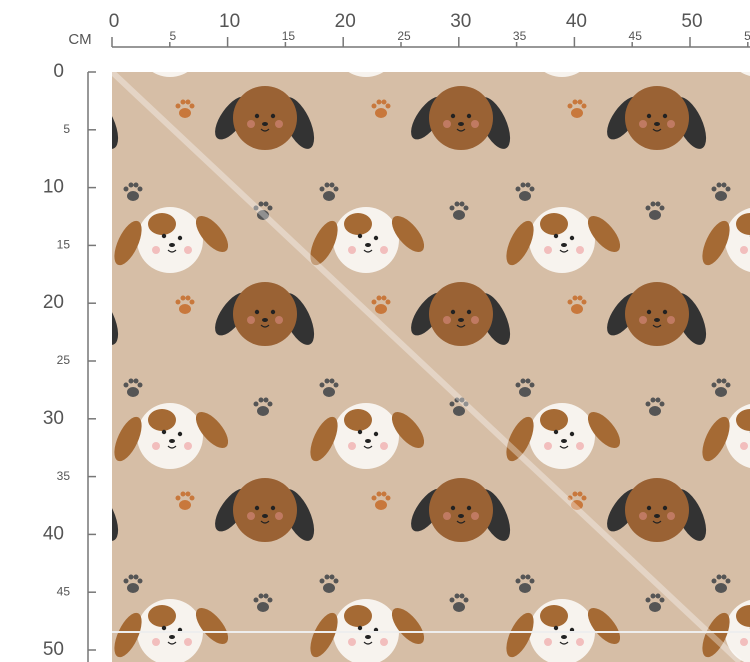  What do you see at coordinates (691, 21) in the screenshot?
I see `x-tick-label: 50` at bounding box center [691, 21].